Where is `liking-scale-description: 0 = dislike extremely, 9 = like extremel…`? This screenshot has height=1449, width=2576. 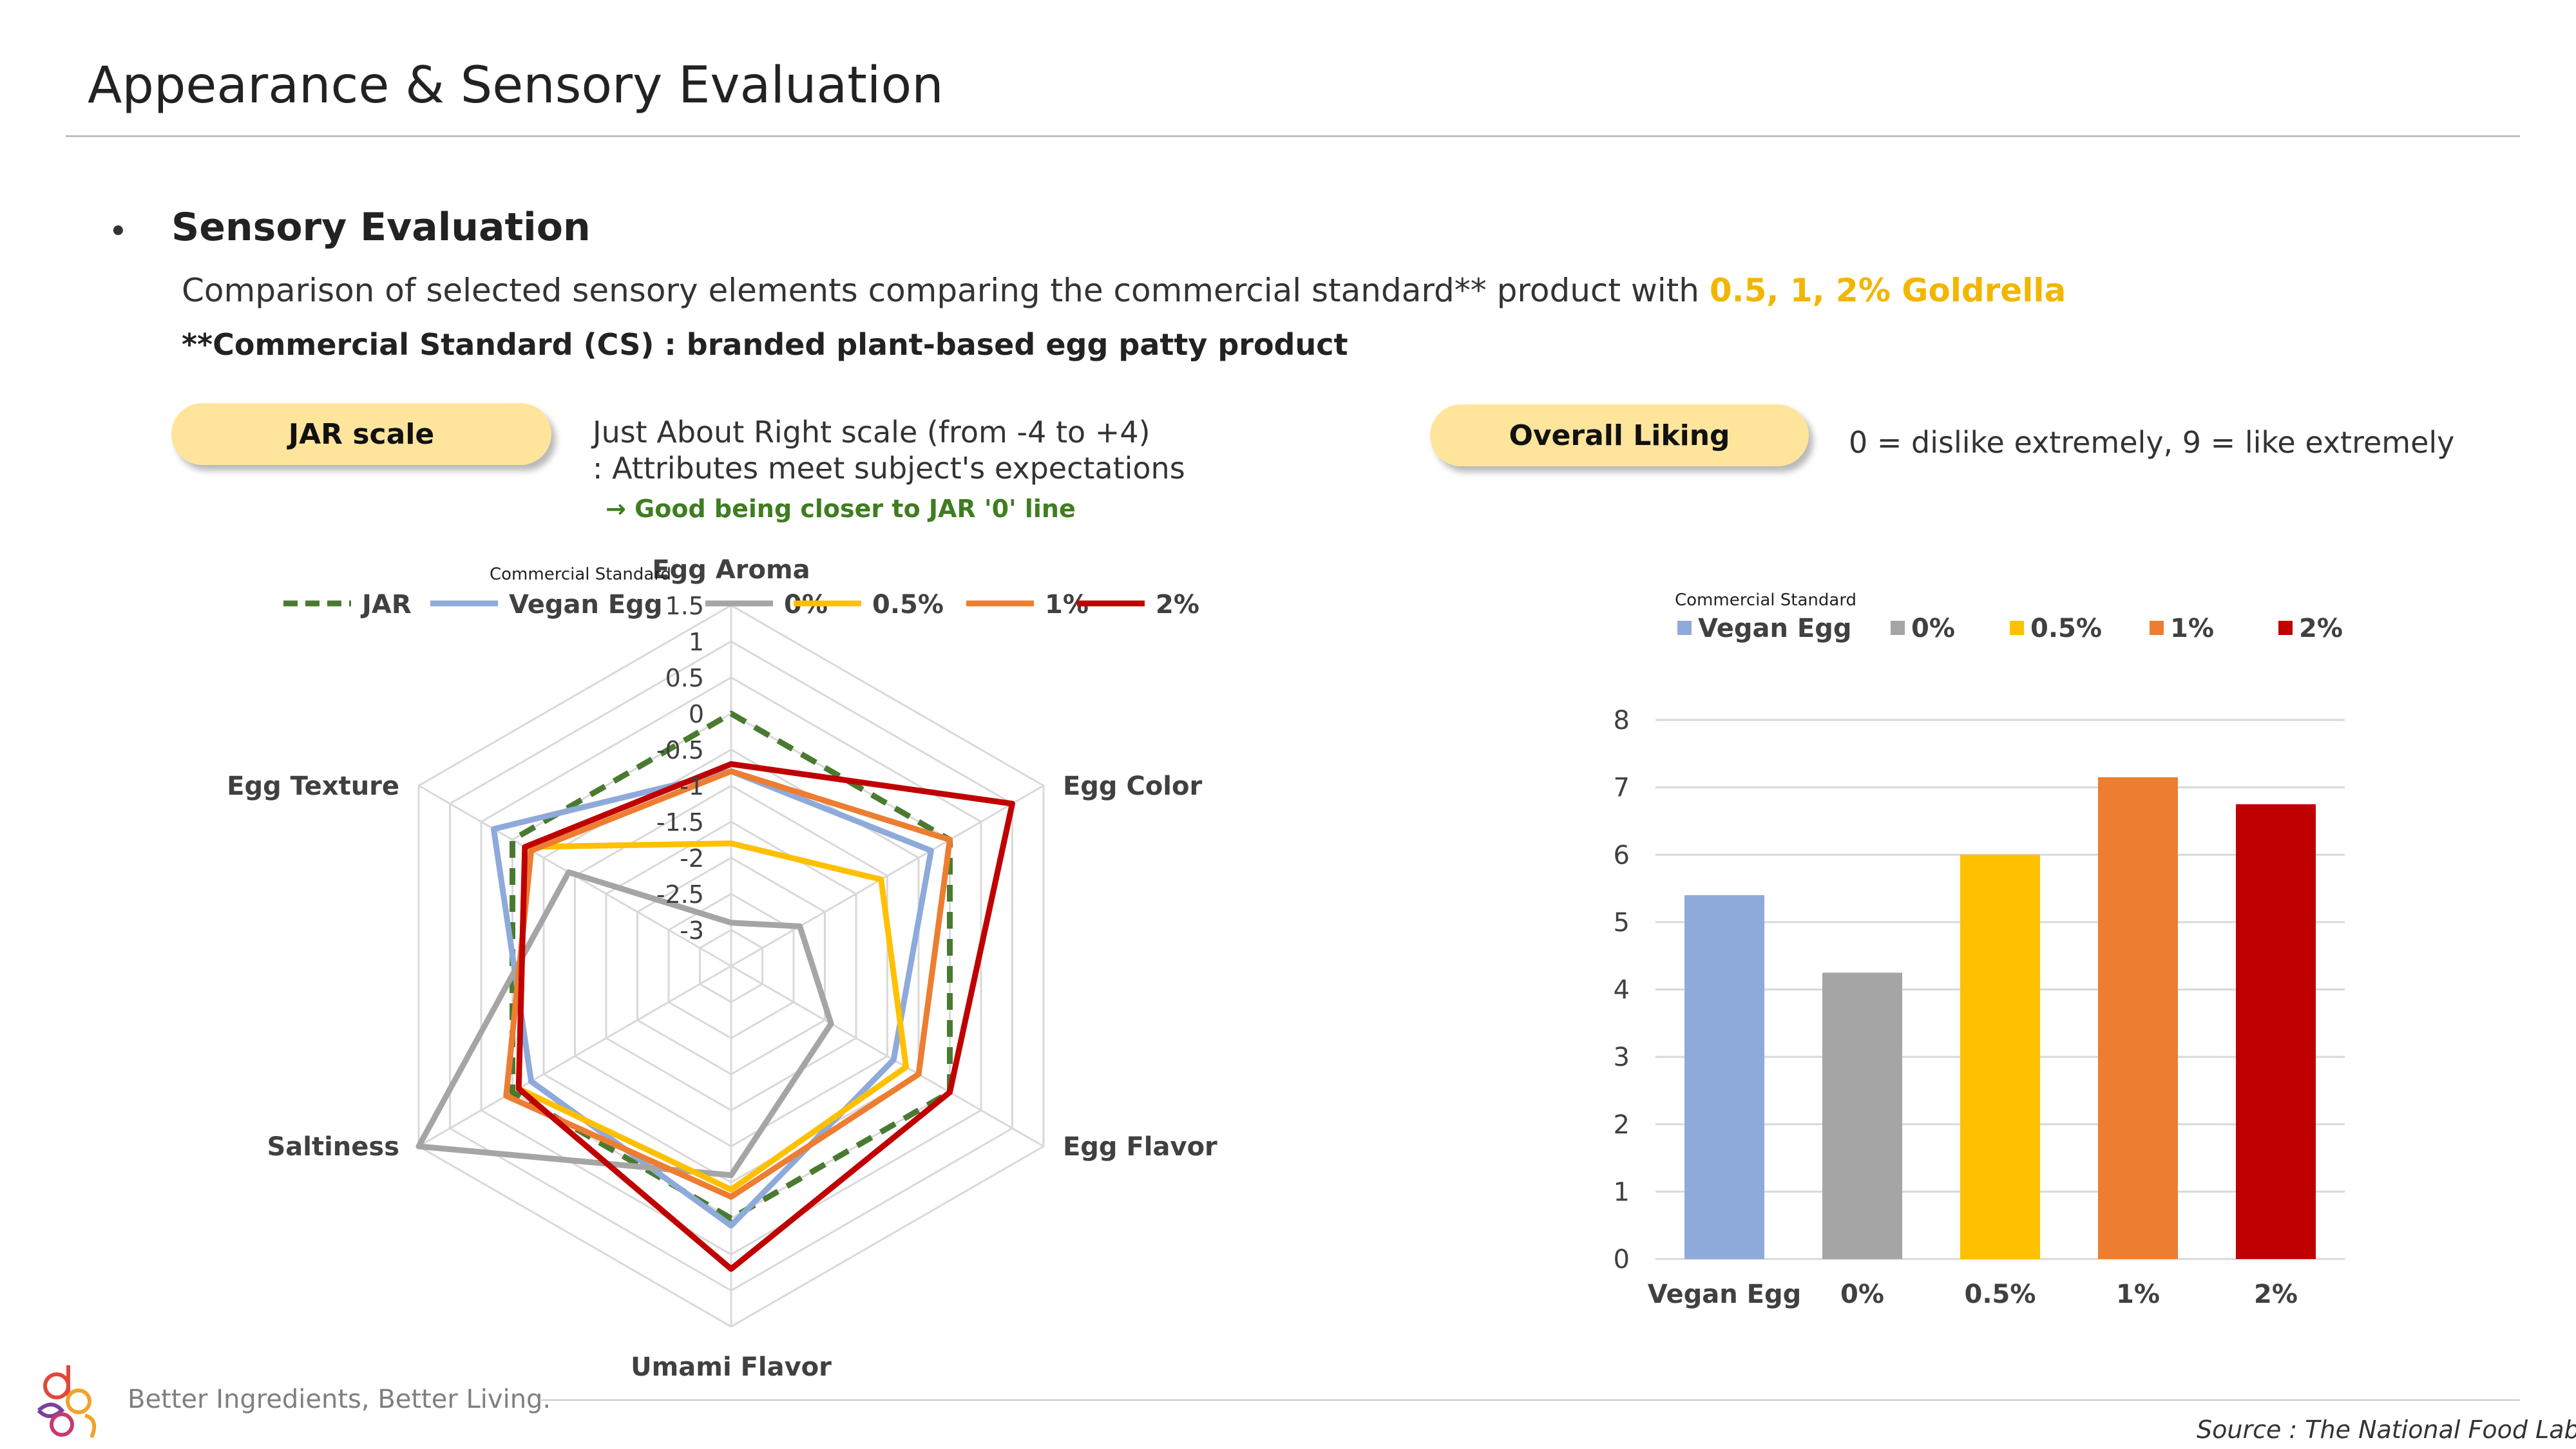
liking-scale-description: 0 = dislike extremely, 9 = like extremel… is located at coordinates (2152, 443).